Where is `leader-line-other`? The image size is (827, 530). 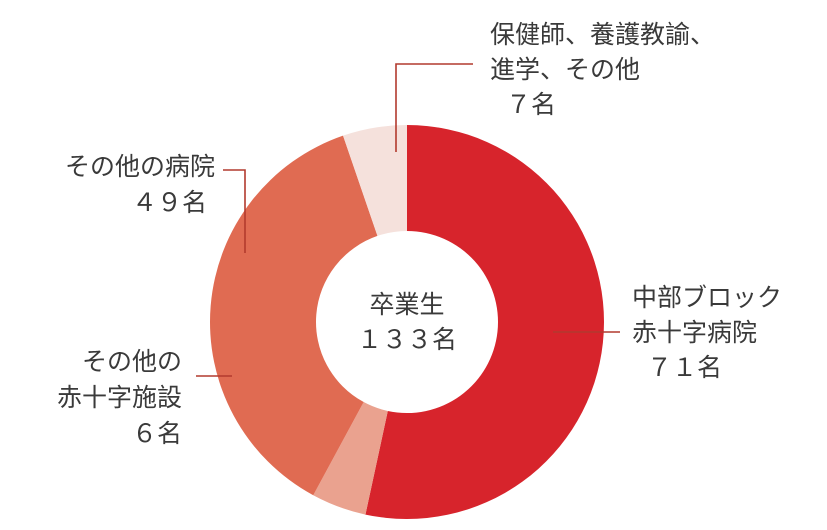 leader-line-other is located at coordinates (434, 107).